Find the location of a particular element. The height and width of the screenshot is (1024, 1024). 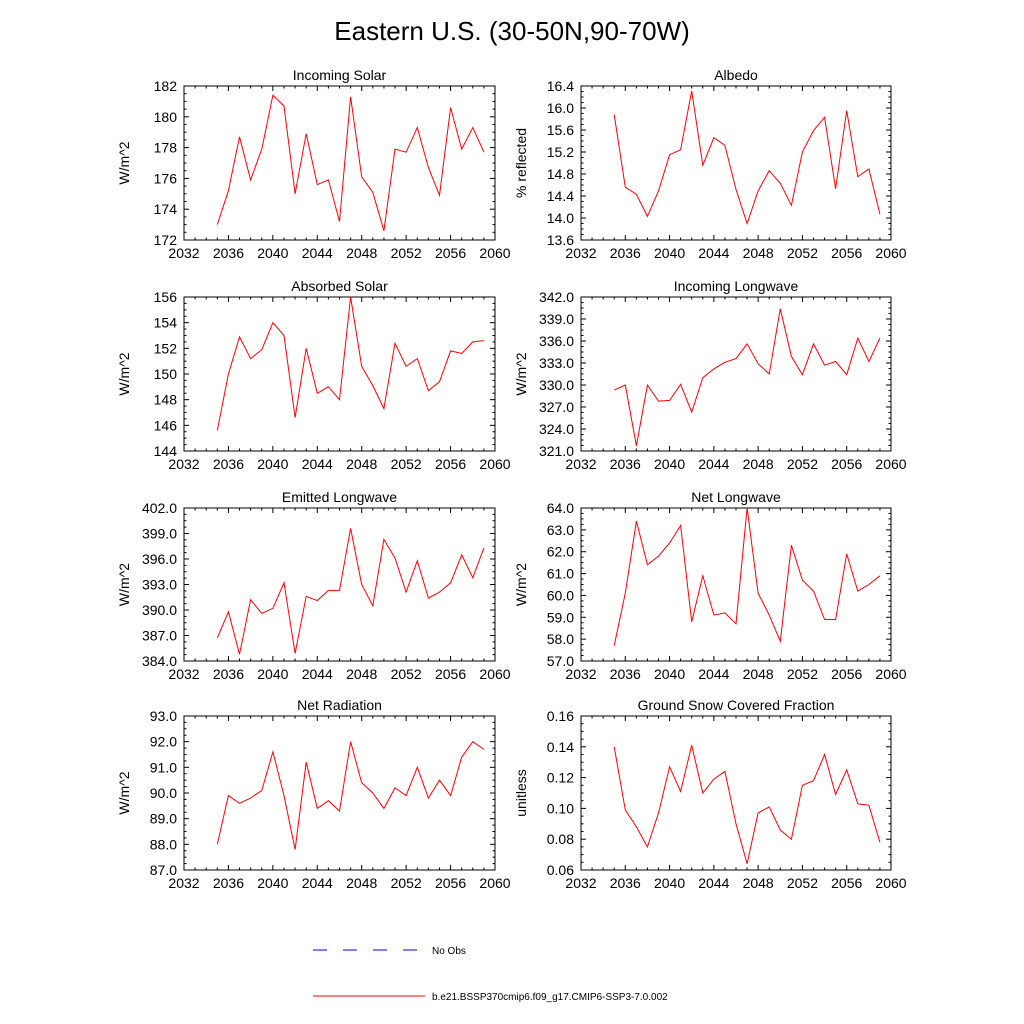

y-tick-label: 342.0 is located at coordinates (556, 297).